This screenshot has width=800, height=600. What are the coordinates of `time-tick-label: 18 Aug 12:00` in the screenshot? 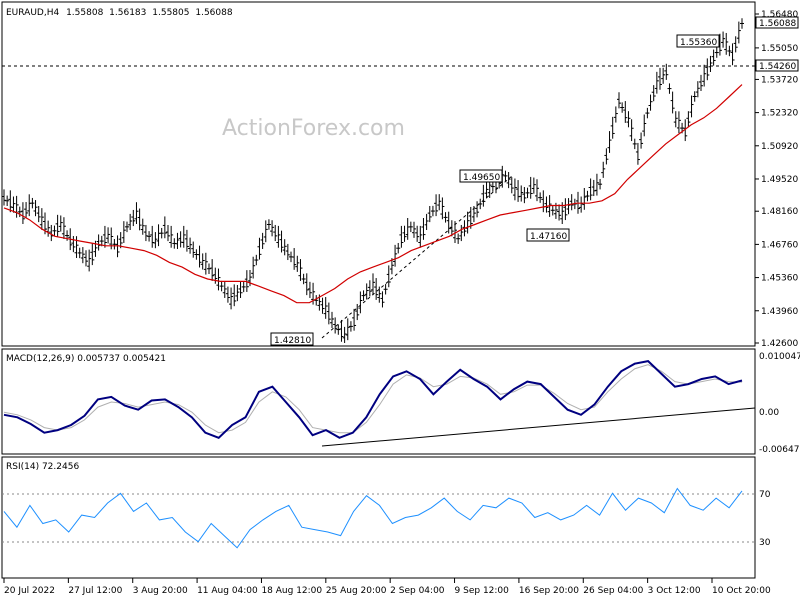 It's located at (291, 591).